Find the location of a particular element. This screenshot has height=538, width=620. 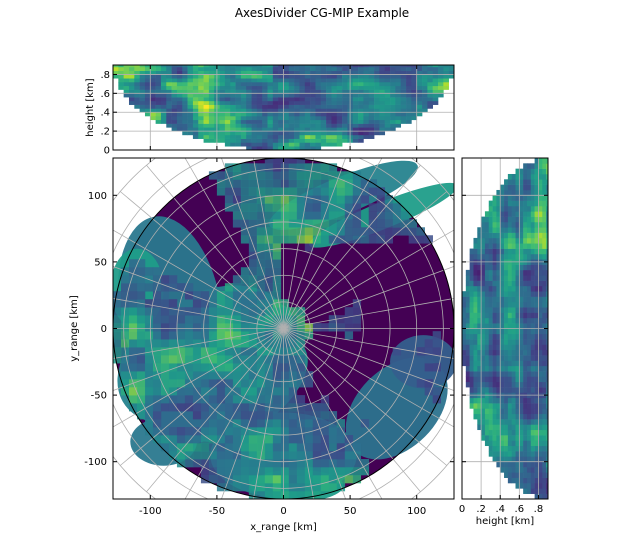

y-tick-label: 100 is located at coordinates (97, 196).